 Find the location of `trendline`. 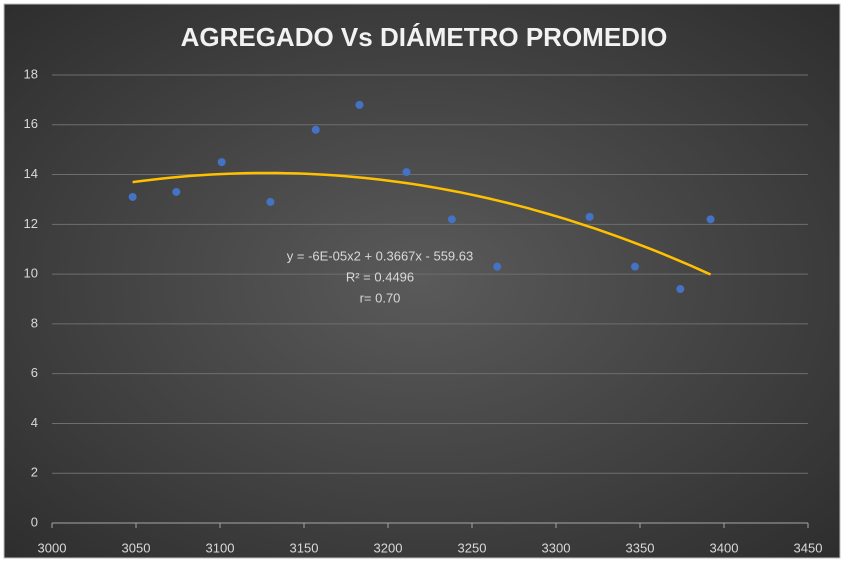

trendline is located at coordinates (422, 223).